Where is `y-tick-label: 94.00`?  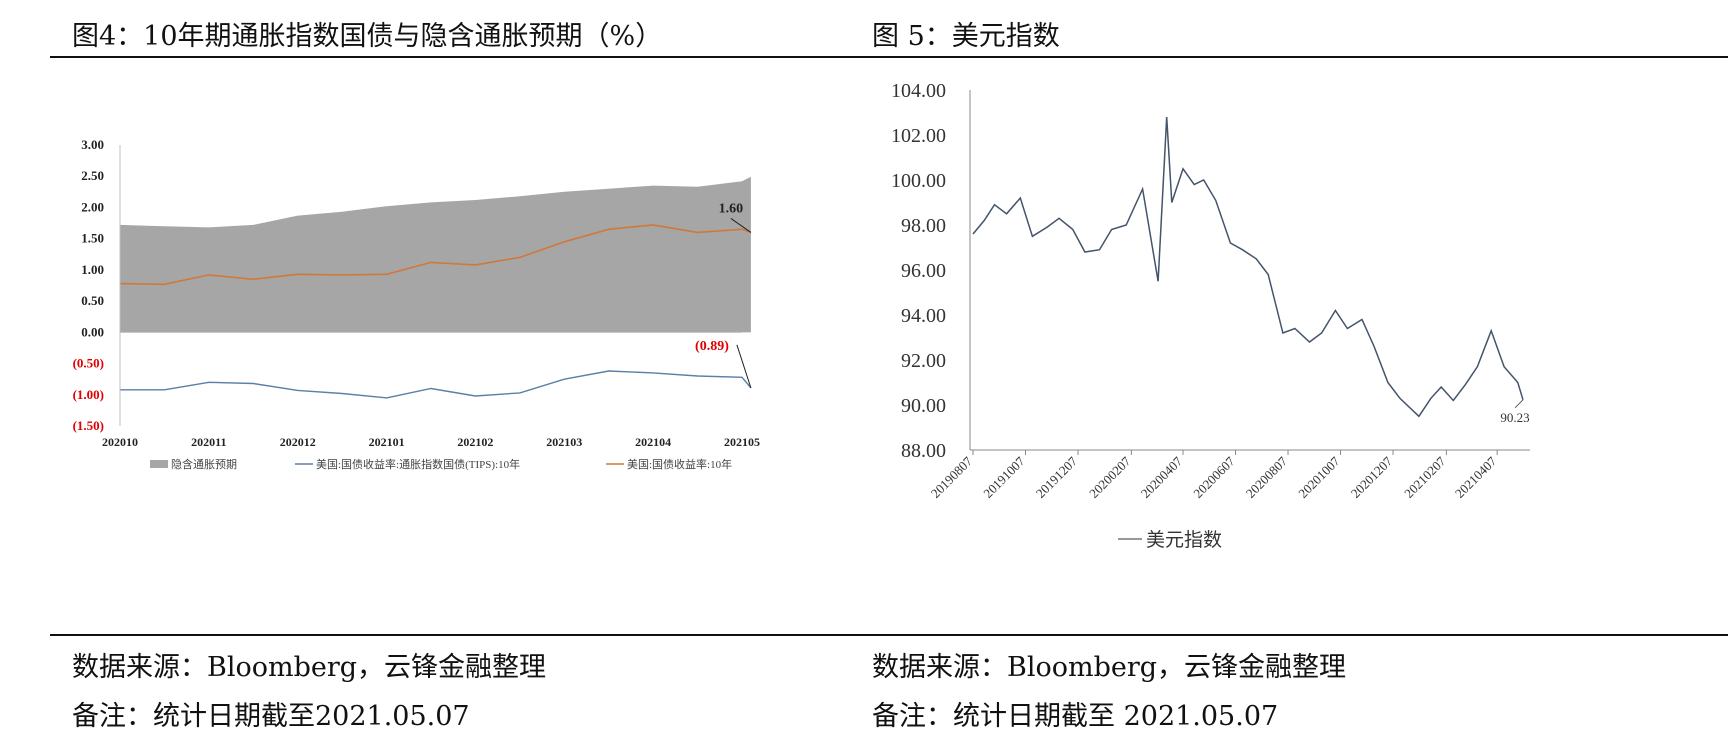 y-tick-label: 94.00 is located at coordinates (923, 316).